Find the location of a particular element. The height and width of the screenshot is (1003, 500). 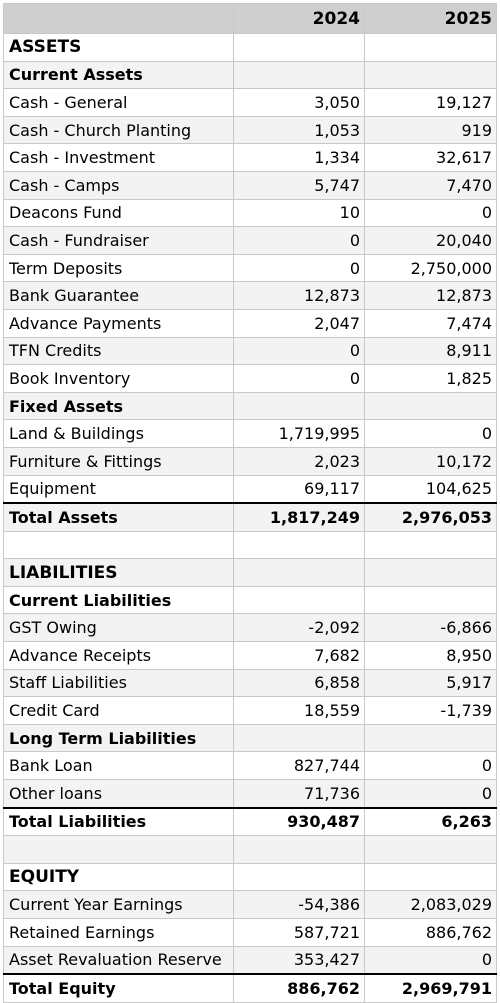

value-cell: 32,617 is located at coordinates (430, 157).